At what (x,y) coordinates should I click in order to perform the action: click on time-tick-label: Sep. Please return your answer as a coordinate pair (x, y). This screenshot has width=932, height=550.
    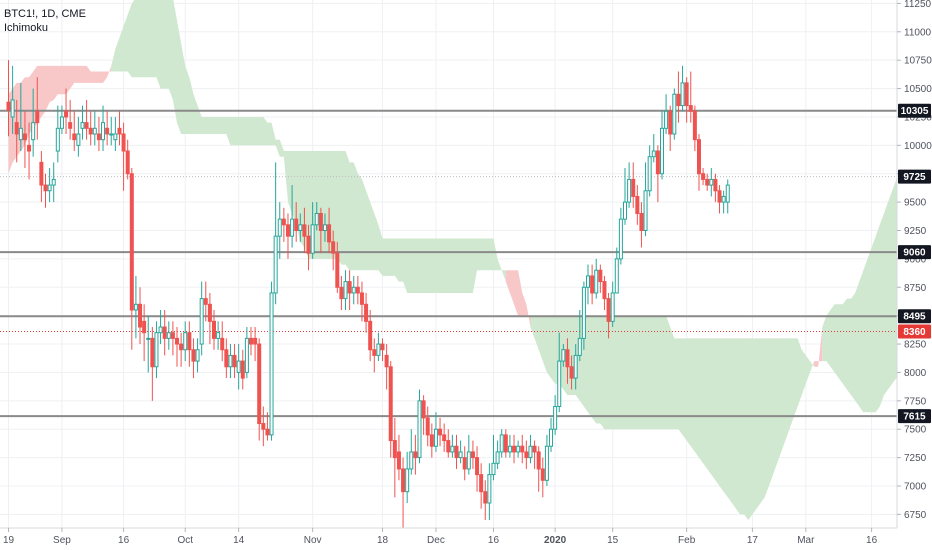
    Looking at the image, I should click on (62, 540).